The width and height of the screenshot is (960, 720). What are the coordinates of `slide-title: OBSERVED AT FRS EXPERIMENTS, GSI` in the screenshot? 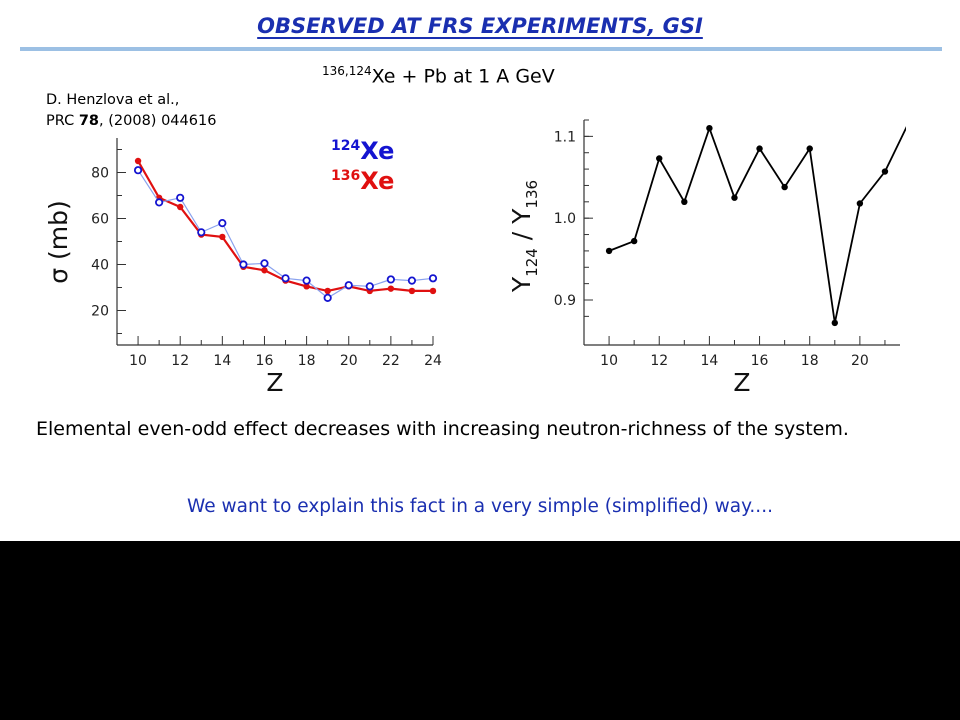 It's located at (480, 26).